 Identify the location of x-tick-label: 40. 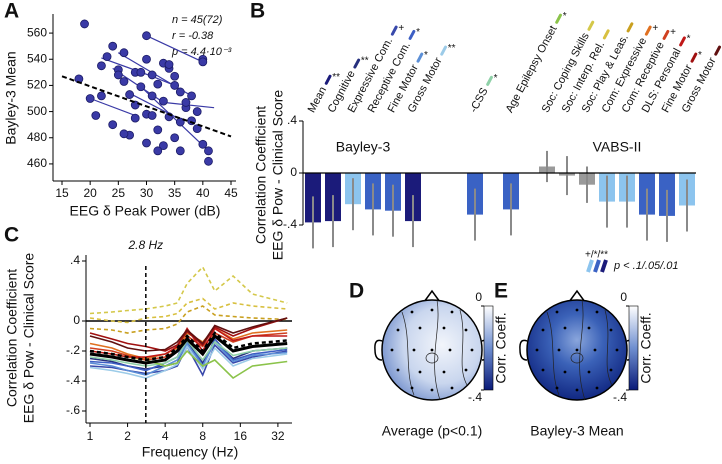
(203, 193).